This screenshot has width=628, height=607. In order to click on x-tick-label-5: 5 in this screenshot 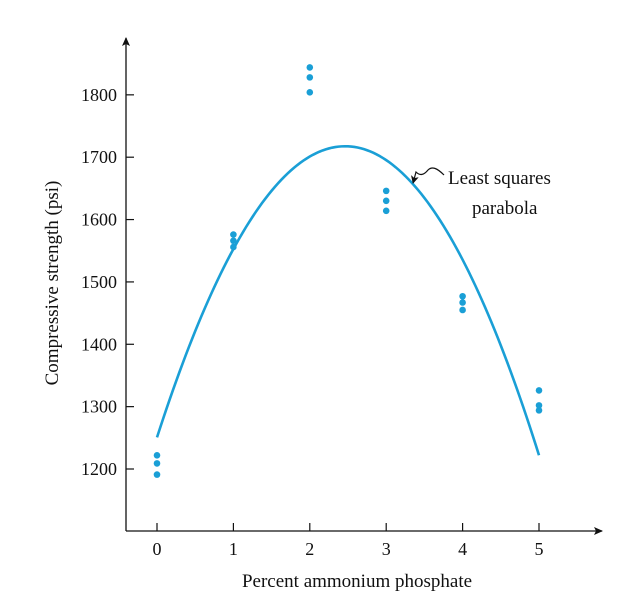, I will do `click(539, 549)`.